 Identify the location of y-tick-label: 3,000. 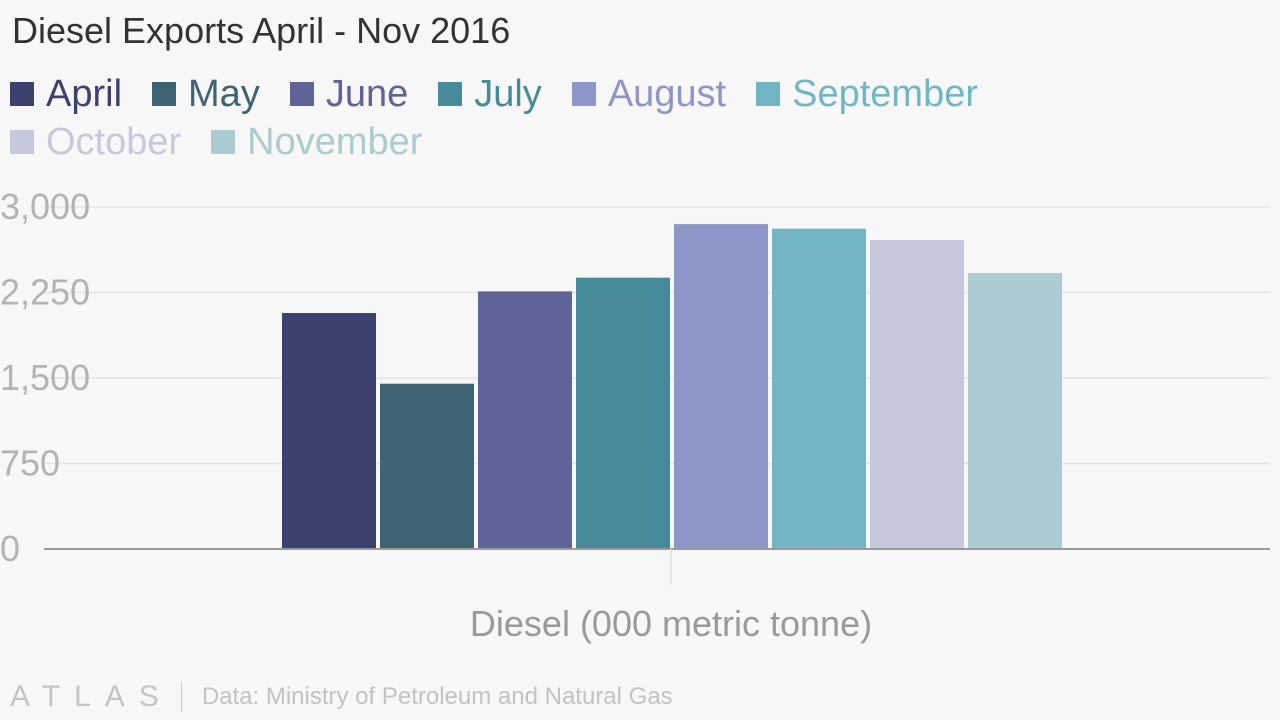
(45, 206).